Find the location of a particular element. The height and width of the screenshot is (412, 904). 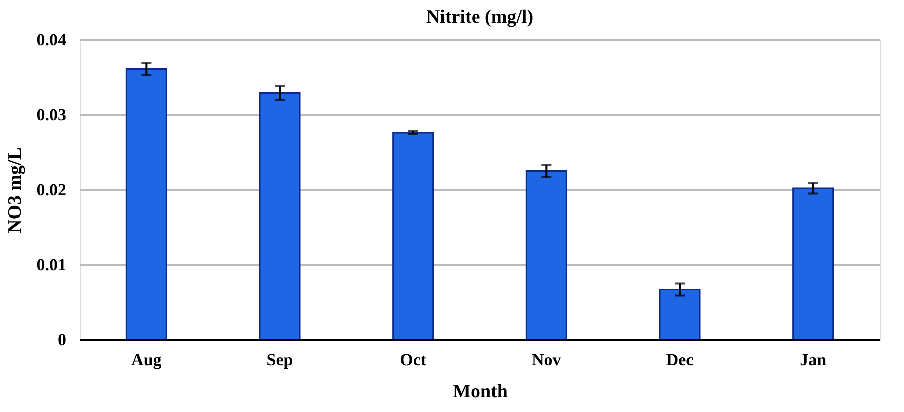

y-tick-label: 0.03 is located at coordinates (51, 115).